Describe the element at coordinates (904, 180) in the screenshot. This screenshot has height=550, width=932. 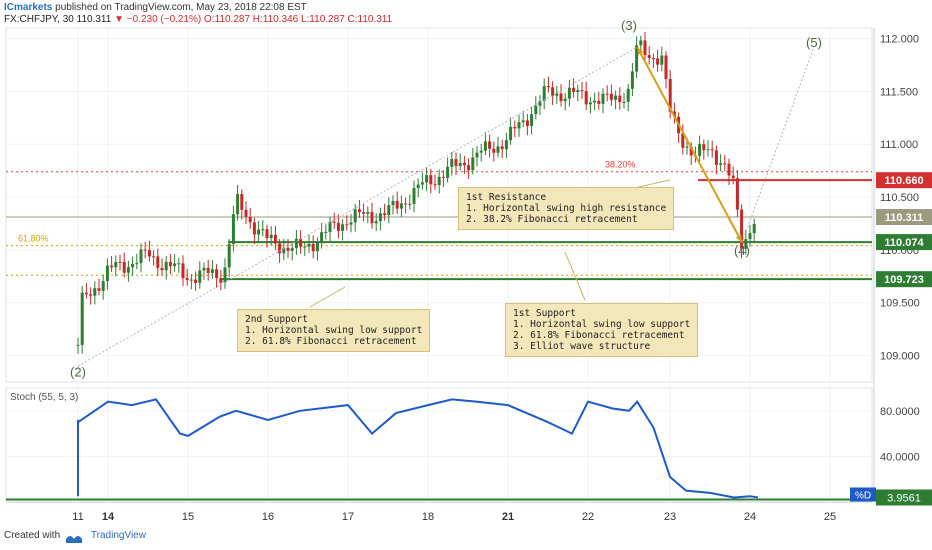
I see `price-label-box` at that location.